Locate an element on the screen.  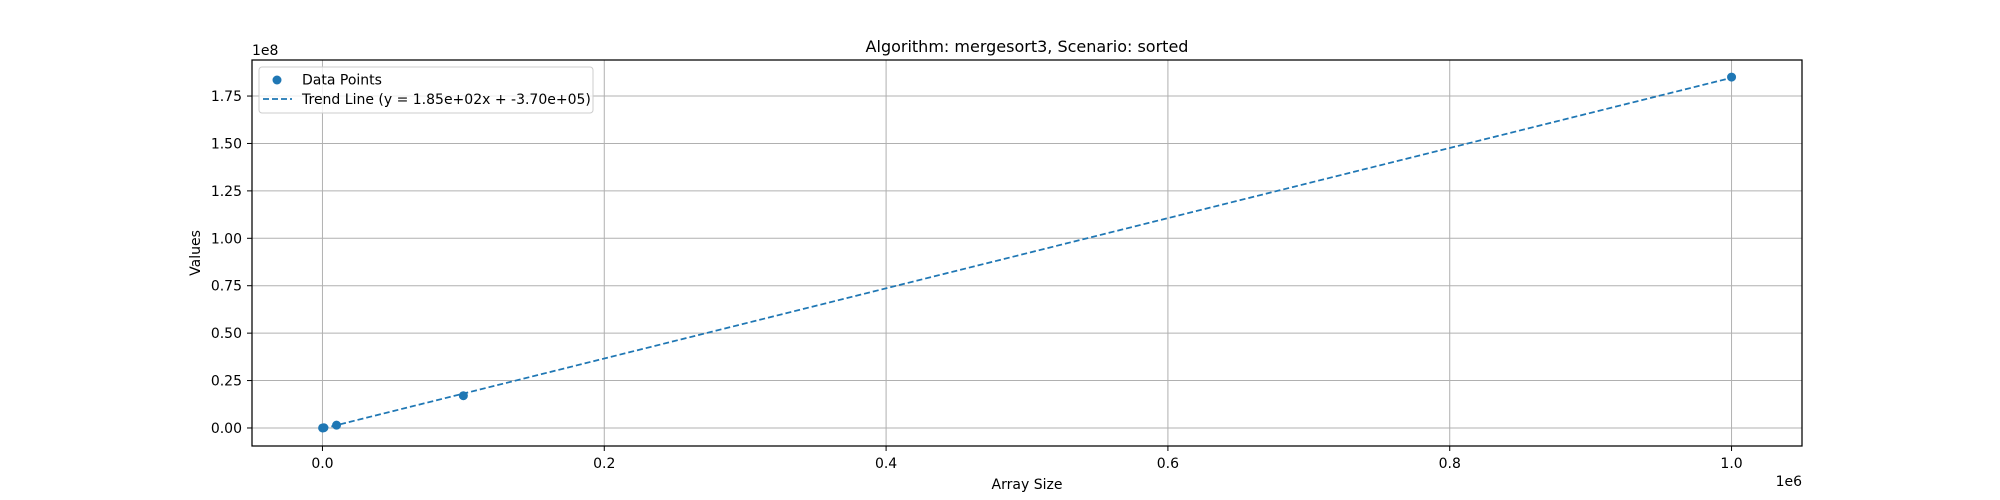
x-tick-label: 0.4 is located at coordinates (886, 464).